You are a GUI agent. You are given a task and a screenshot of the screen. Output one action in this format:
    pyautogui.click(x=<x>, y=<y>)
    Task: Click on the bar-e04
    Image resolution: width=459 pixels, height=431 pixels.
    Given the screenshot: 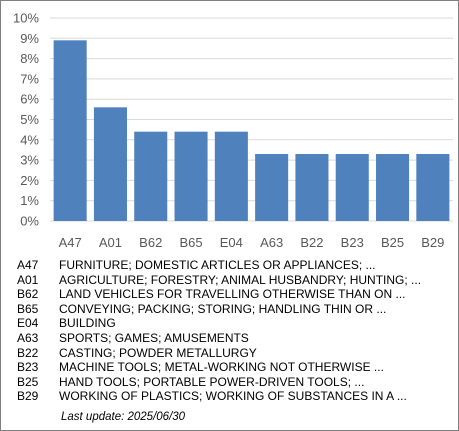 What is the action you would take?
    pyautogui.click(x=231, y=176)
    